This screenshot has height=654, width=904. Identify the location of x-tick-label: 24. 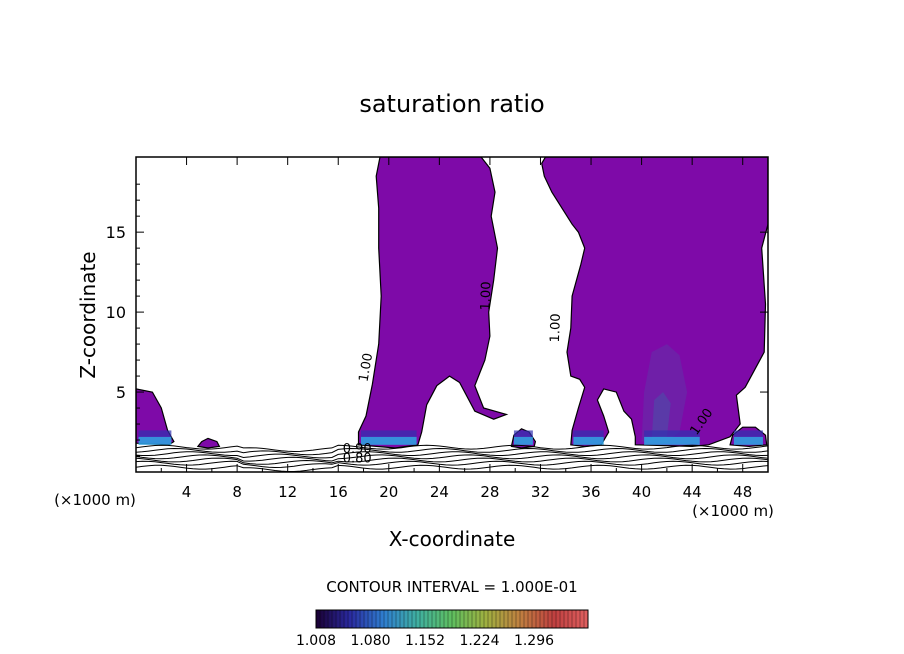
(439, 492).